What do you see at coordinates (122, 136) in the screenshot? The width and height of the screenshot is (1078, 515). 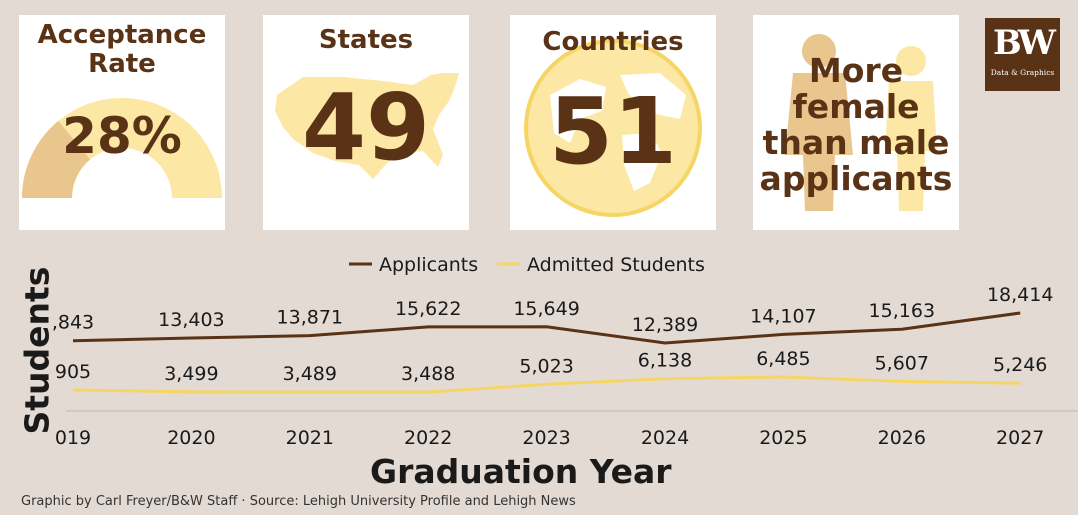 I see `acceptance-rate-value: 28%` at bounding box center [122, 136].